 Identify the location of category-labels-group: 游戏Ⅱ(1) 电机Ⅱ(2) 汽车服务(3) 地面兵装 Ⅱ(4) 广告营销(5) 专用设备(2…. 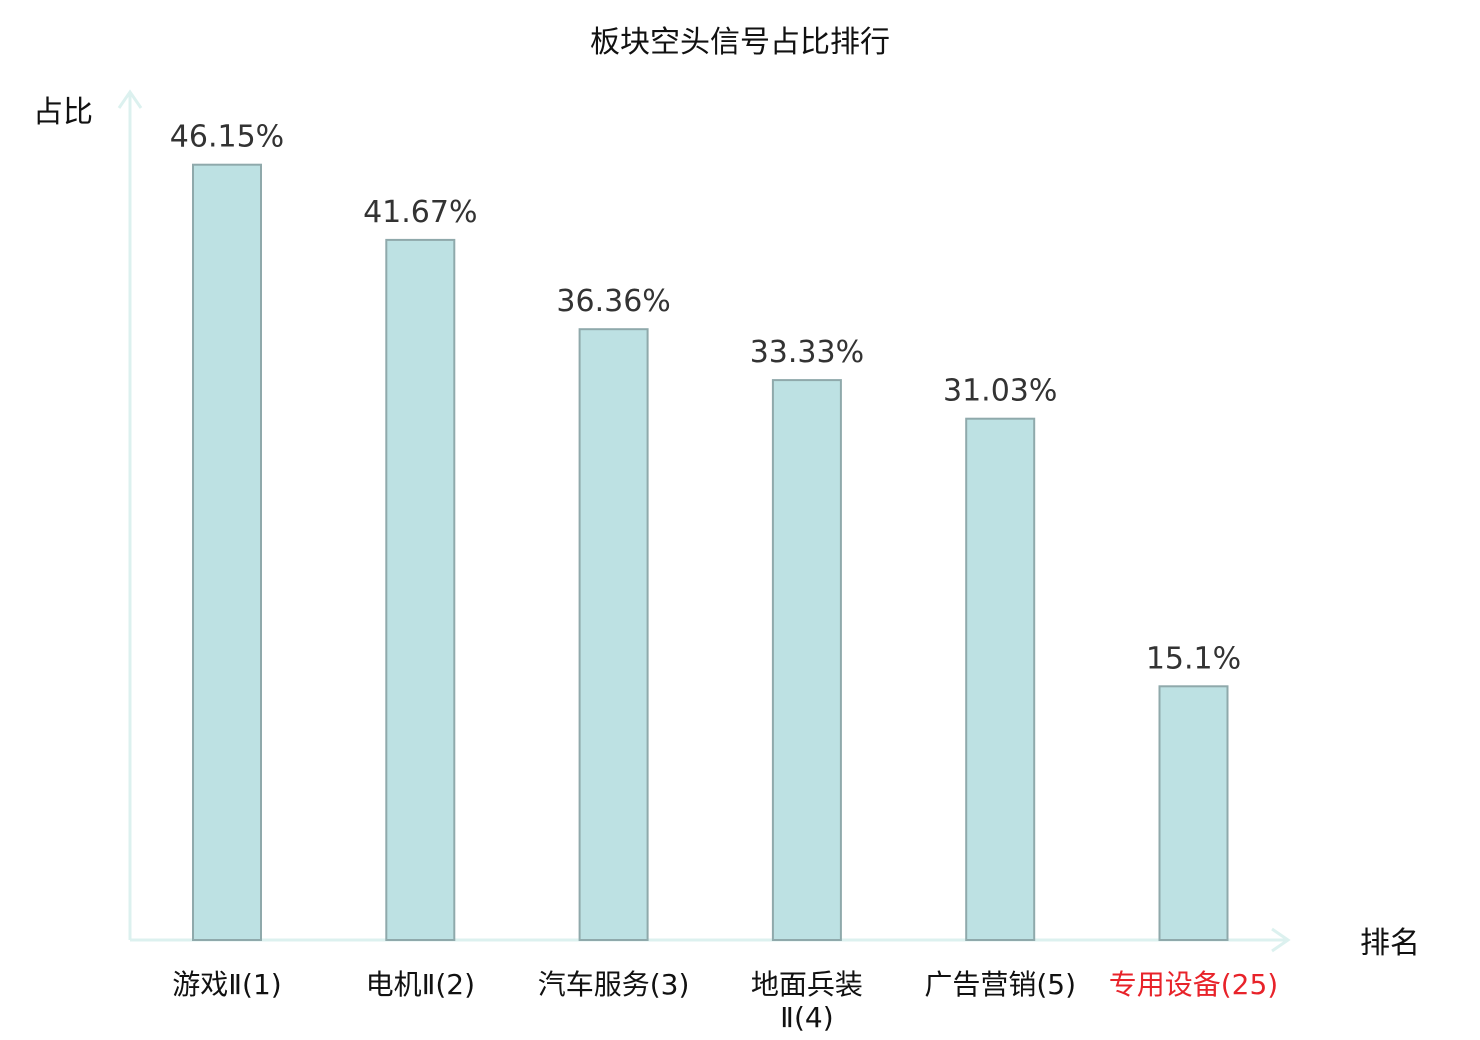
(725, 1001).